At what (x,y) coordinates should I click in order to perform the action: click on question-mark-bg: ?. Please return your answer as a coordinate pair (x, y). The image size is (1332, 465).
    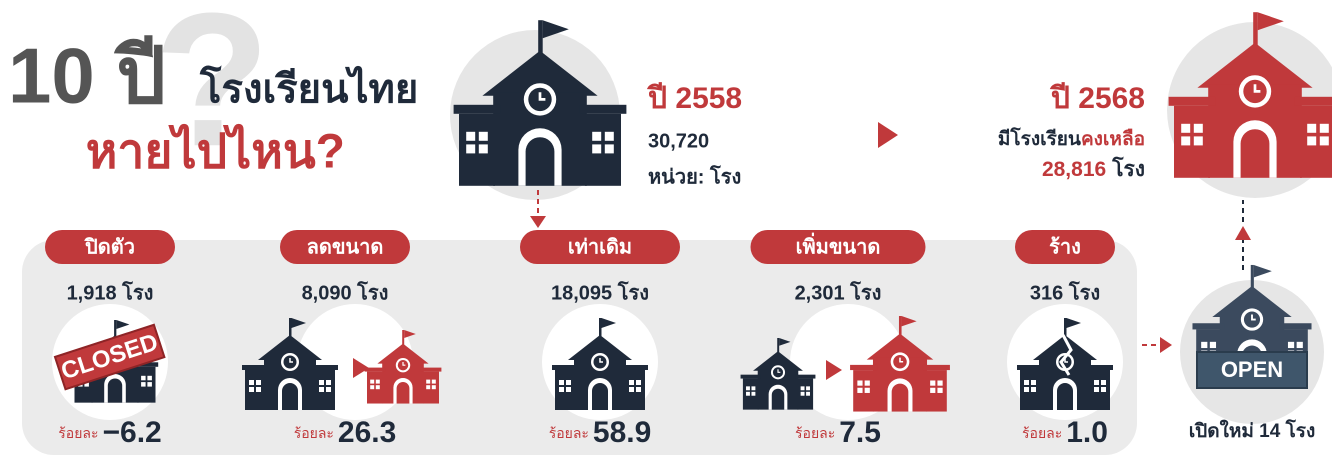
    Looking at the image, I should click on (212, 93).